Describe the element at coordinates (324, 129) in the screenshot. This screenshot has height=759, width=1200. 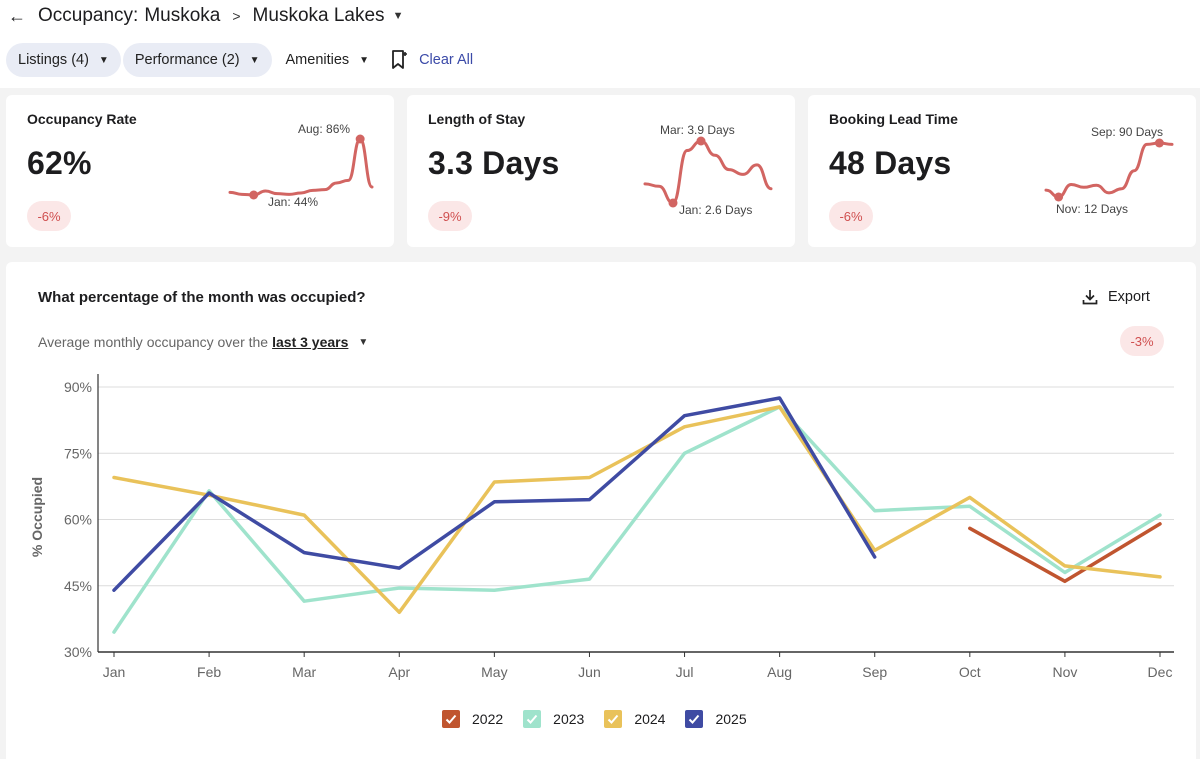
I see `sparkline-high-label: Aug: 86%` at that location.